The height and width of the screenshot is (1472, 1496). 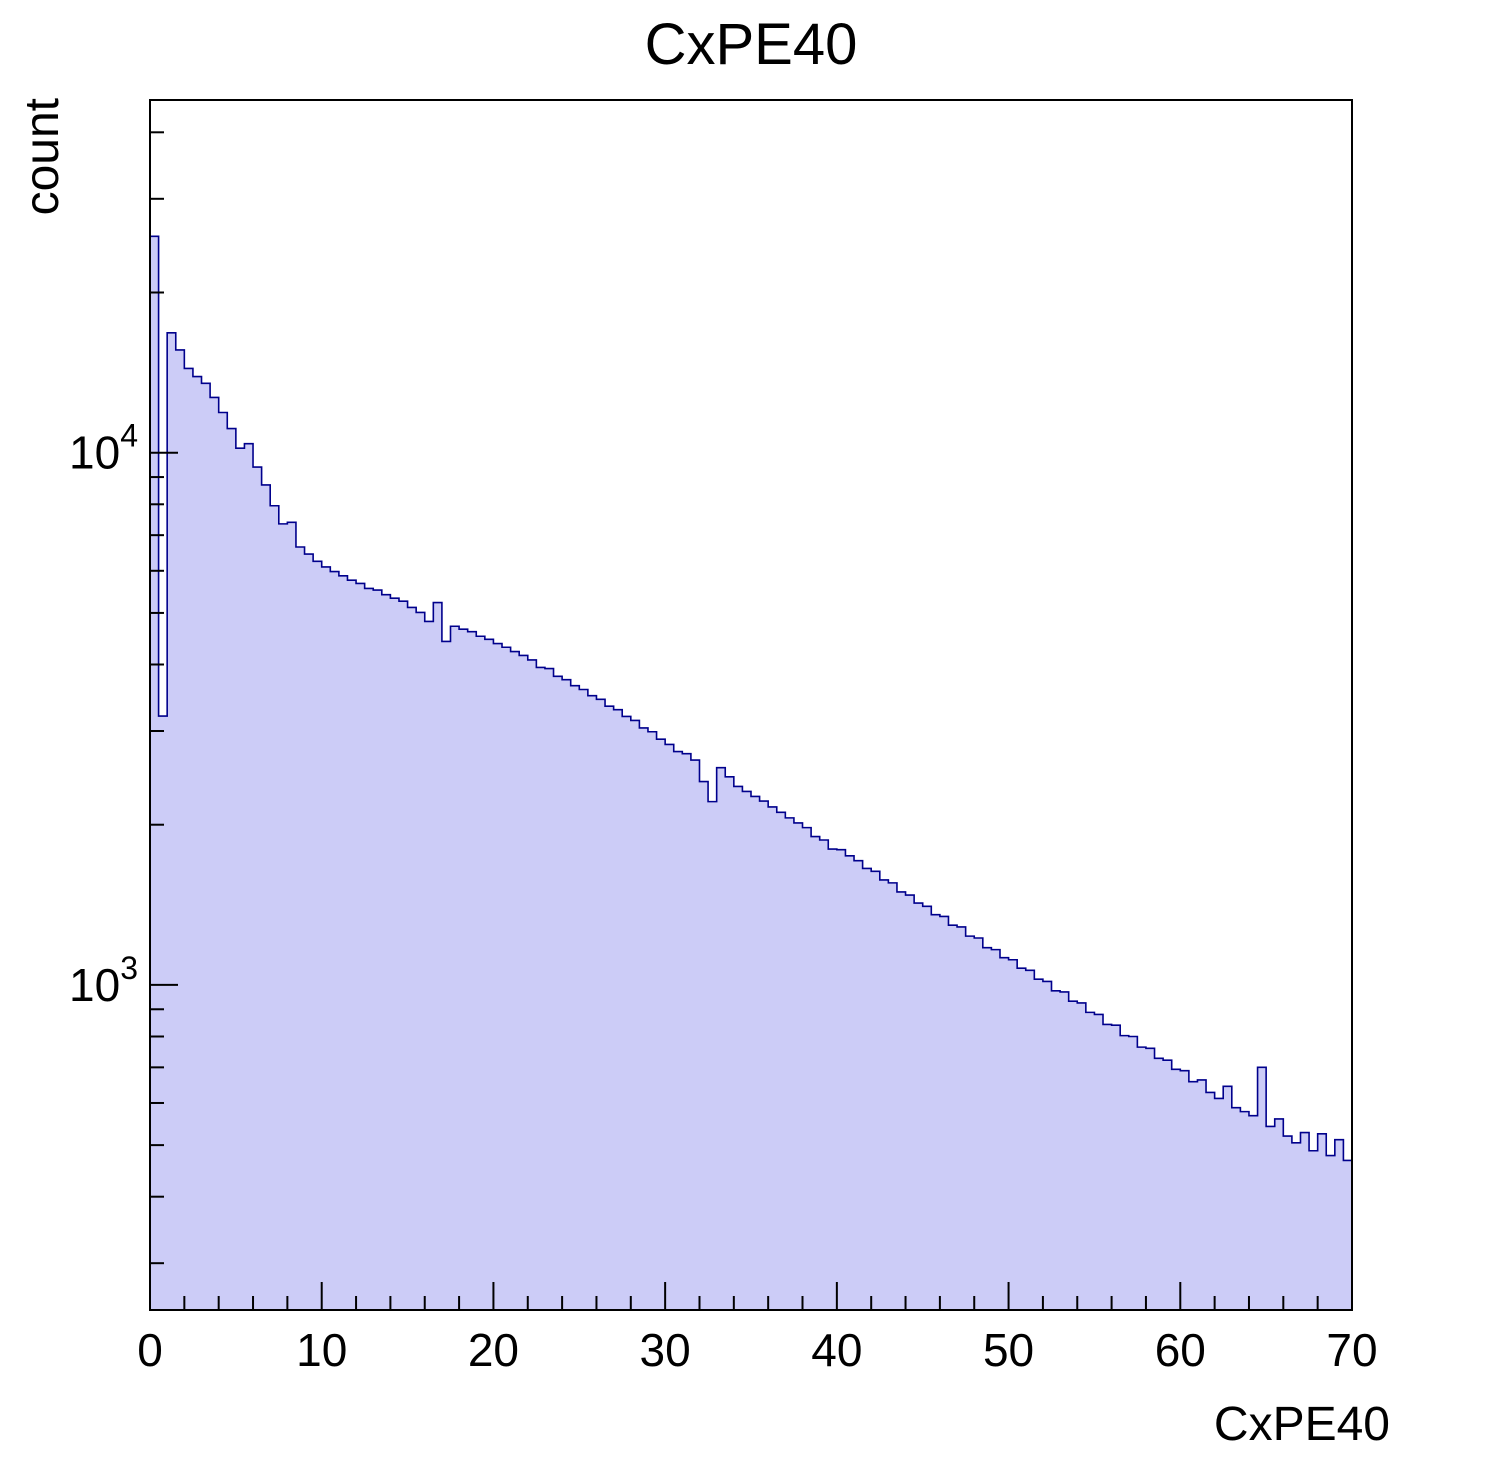 I want to click on x-tick-label: 10, so click(x=321, y=1350).